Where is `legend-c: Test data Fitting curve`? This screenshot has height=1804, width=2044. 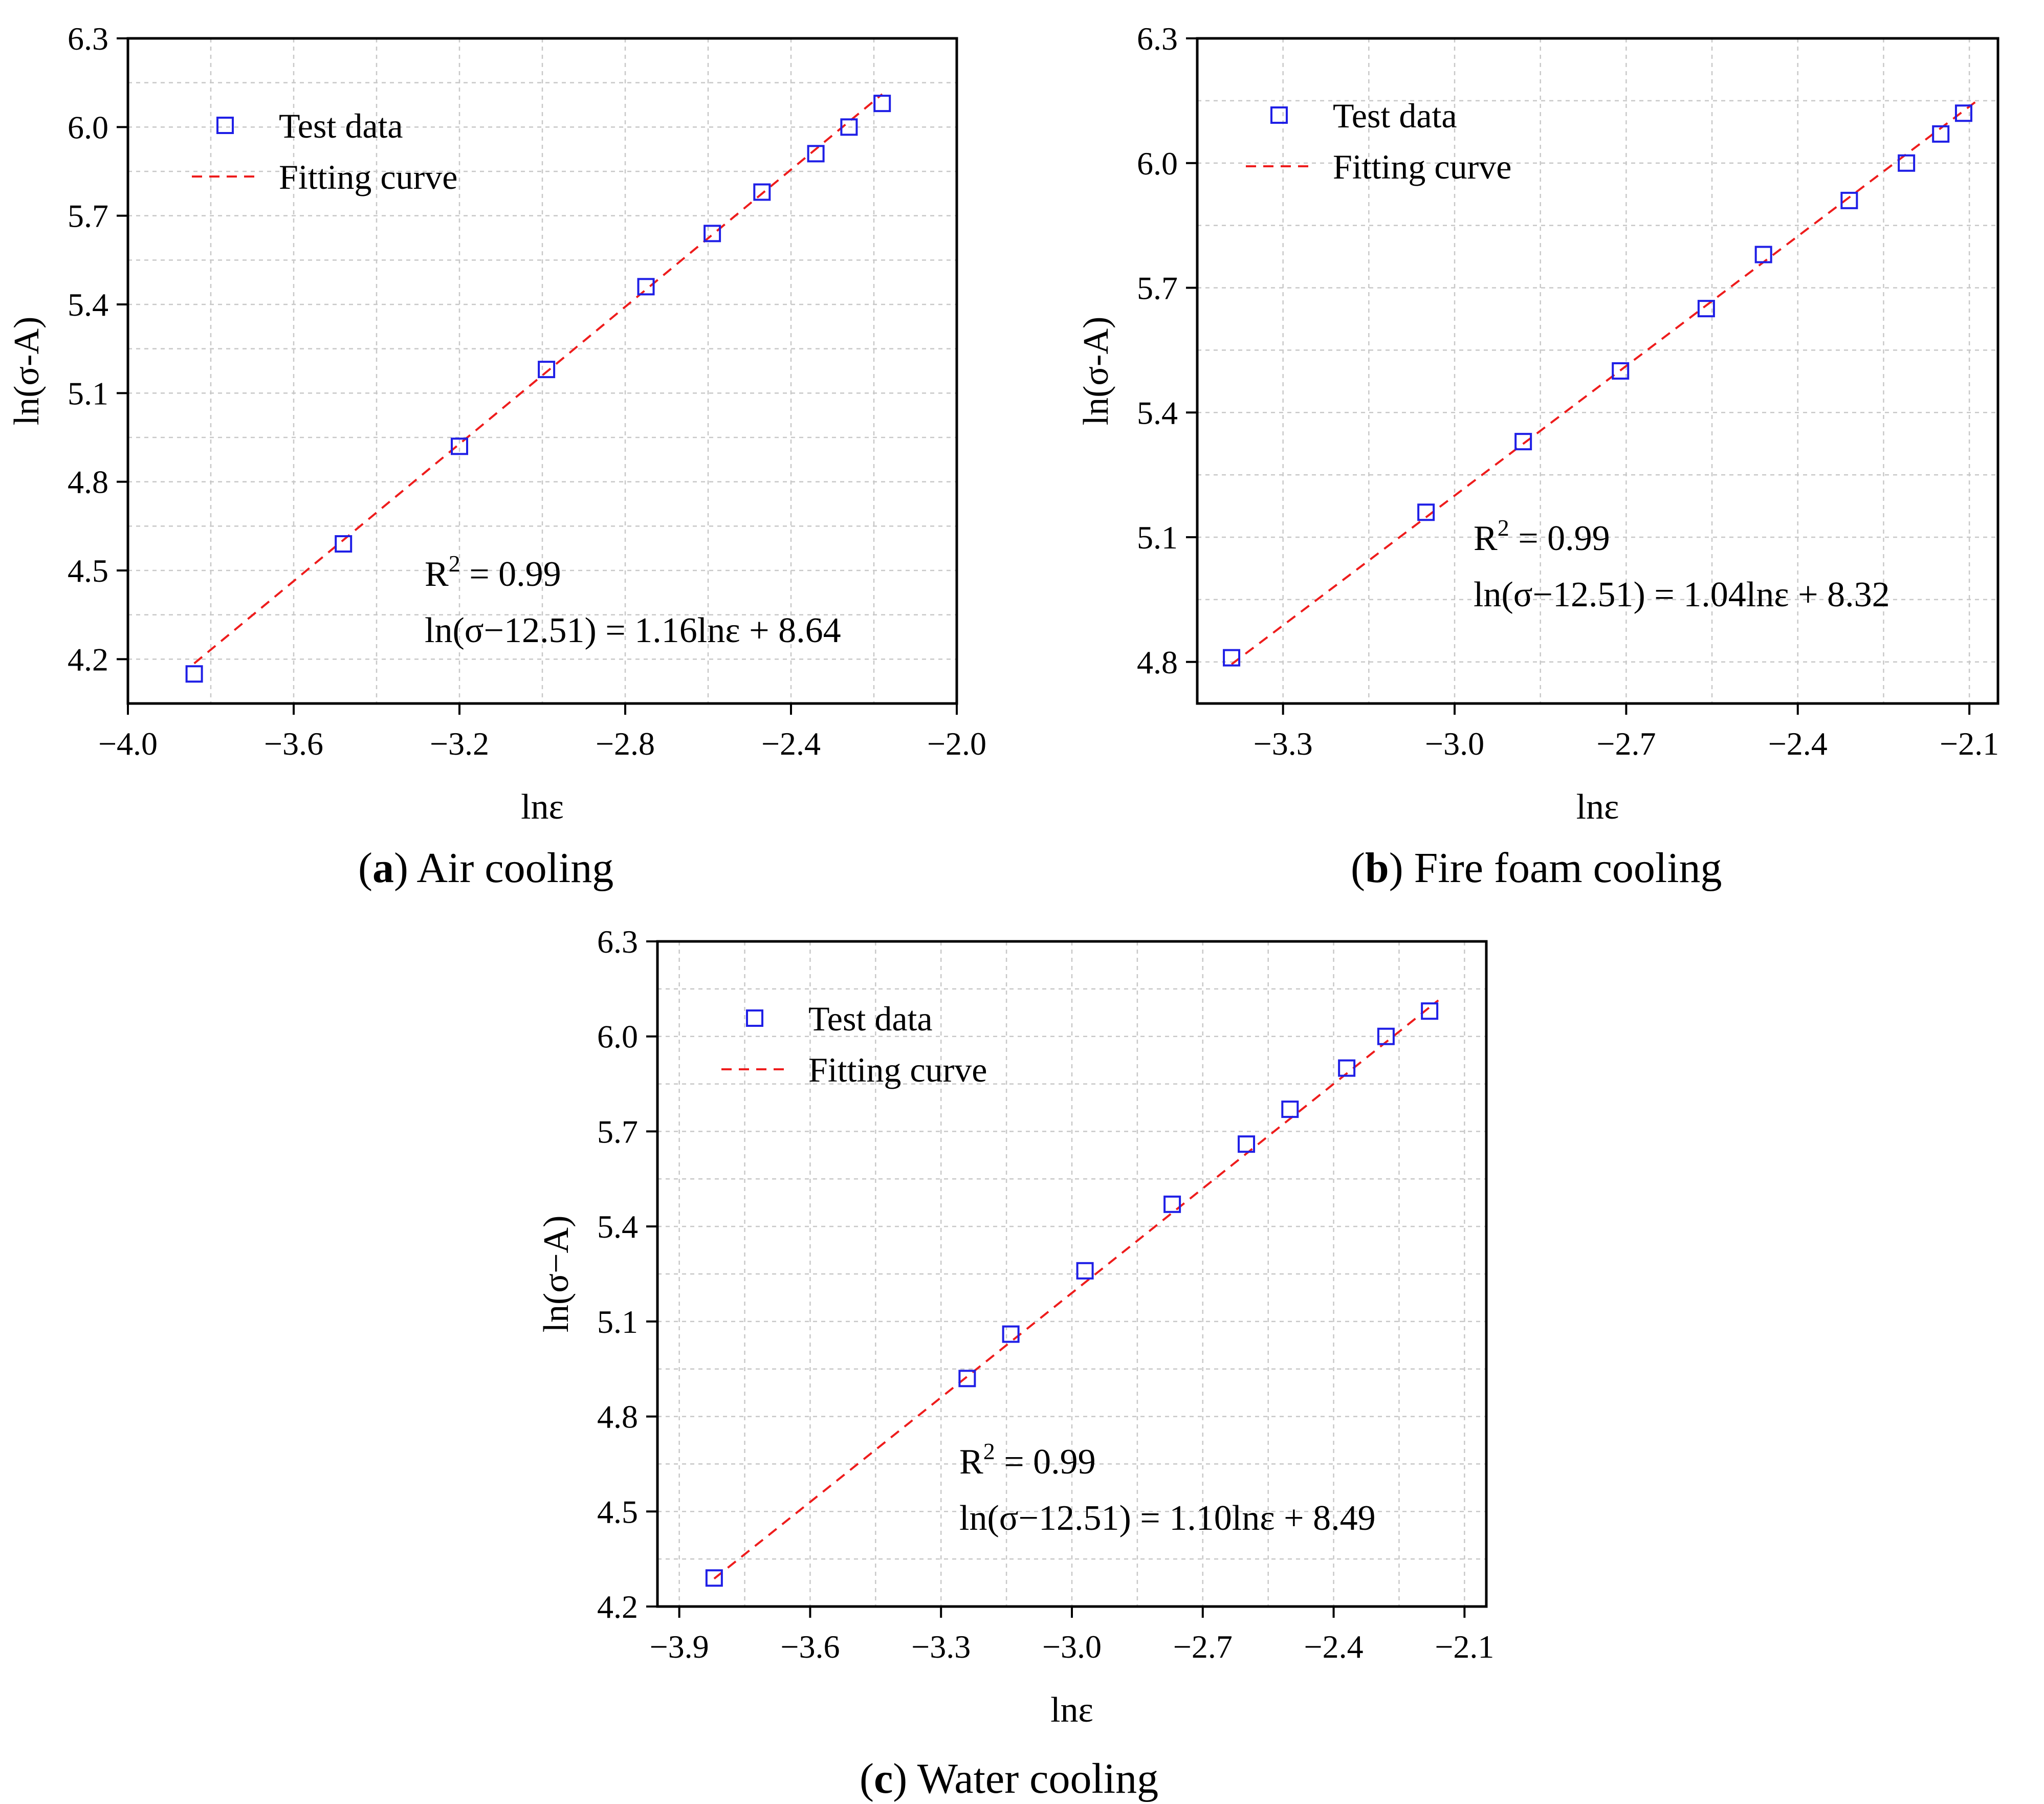
legend-c: Test data Fitting curve is located at coordinates (854, 1044).